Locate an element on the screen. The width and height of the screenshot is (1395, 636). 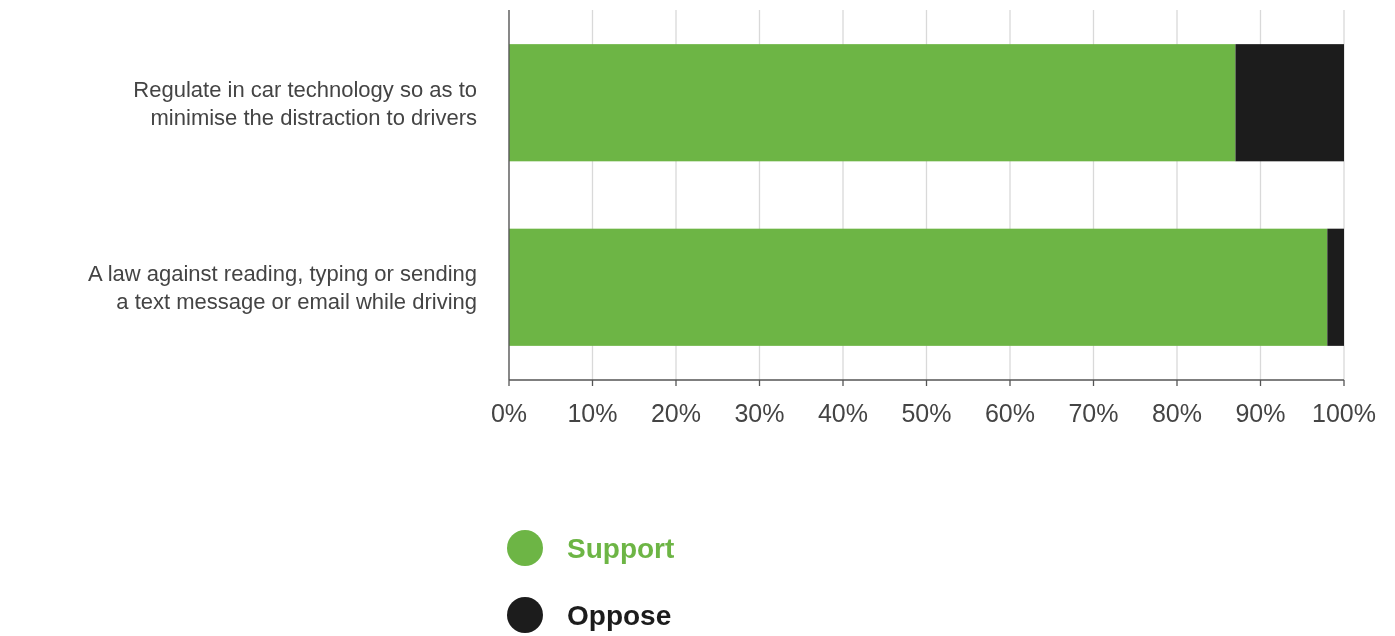
x-tick-label: 0% is located at coordinates (509, 413).